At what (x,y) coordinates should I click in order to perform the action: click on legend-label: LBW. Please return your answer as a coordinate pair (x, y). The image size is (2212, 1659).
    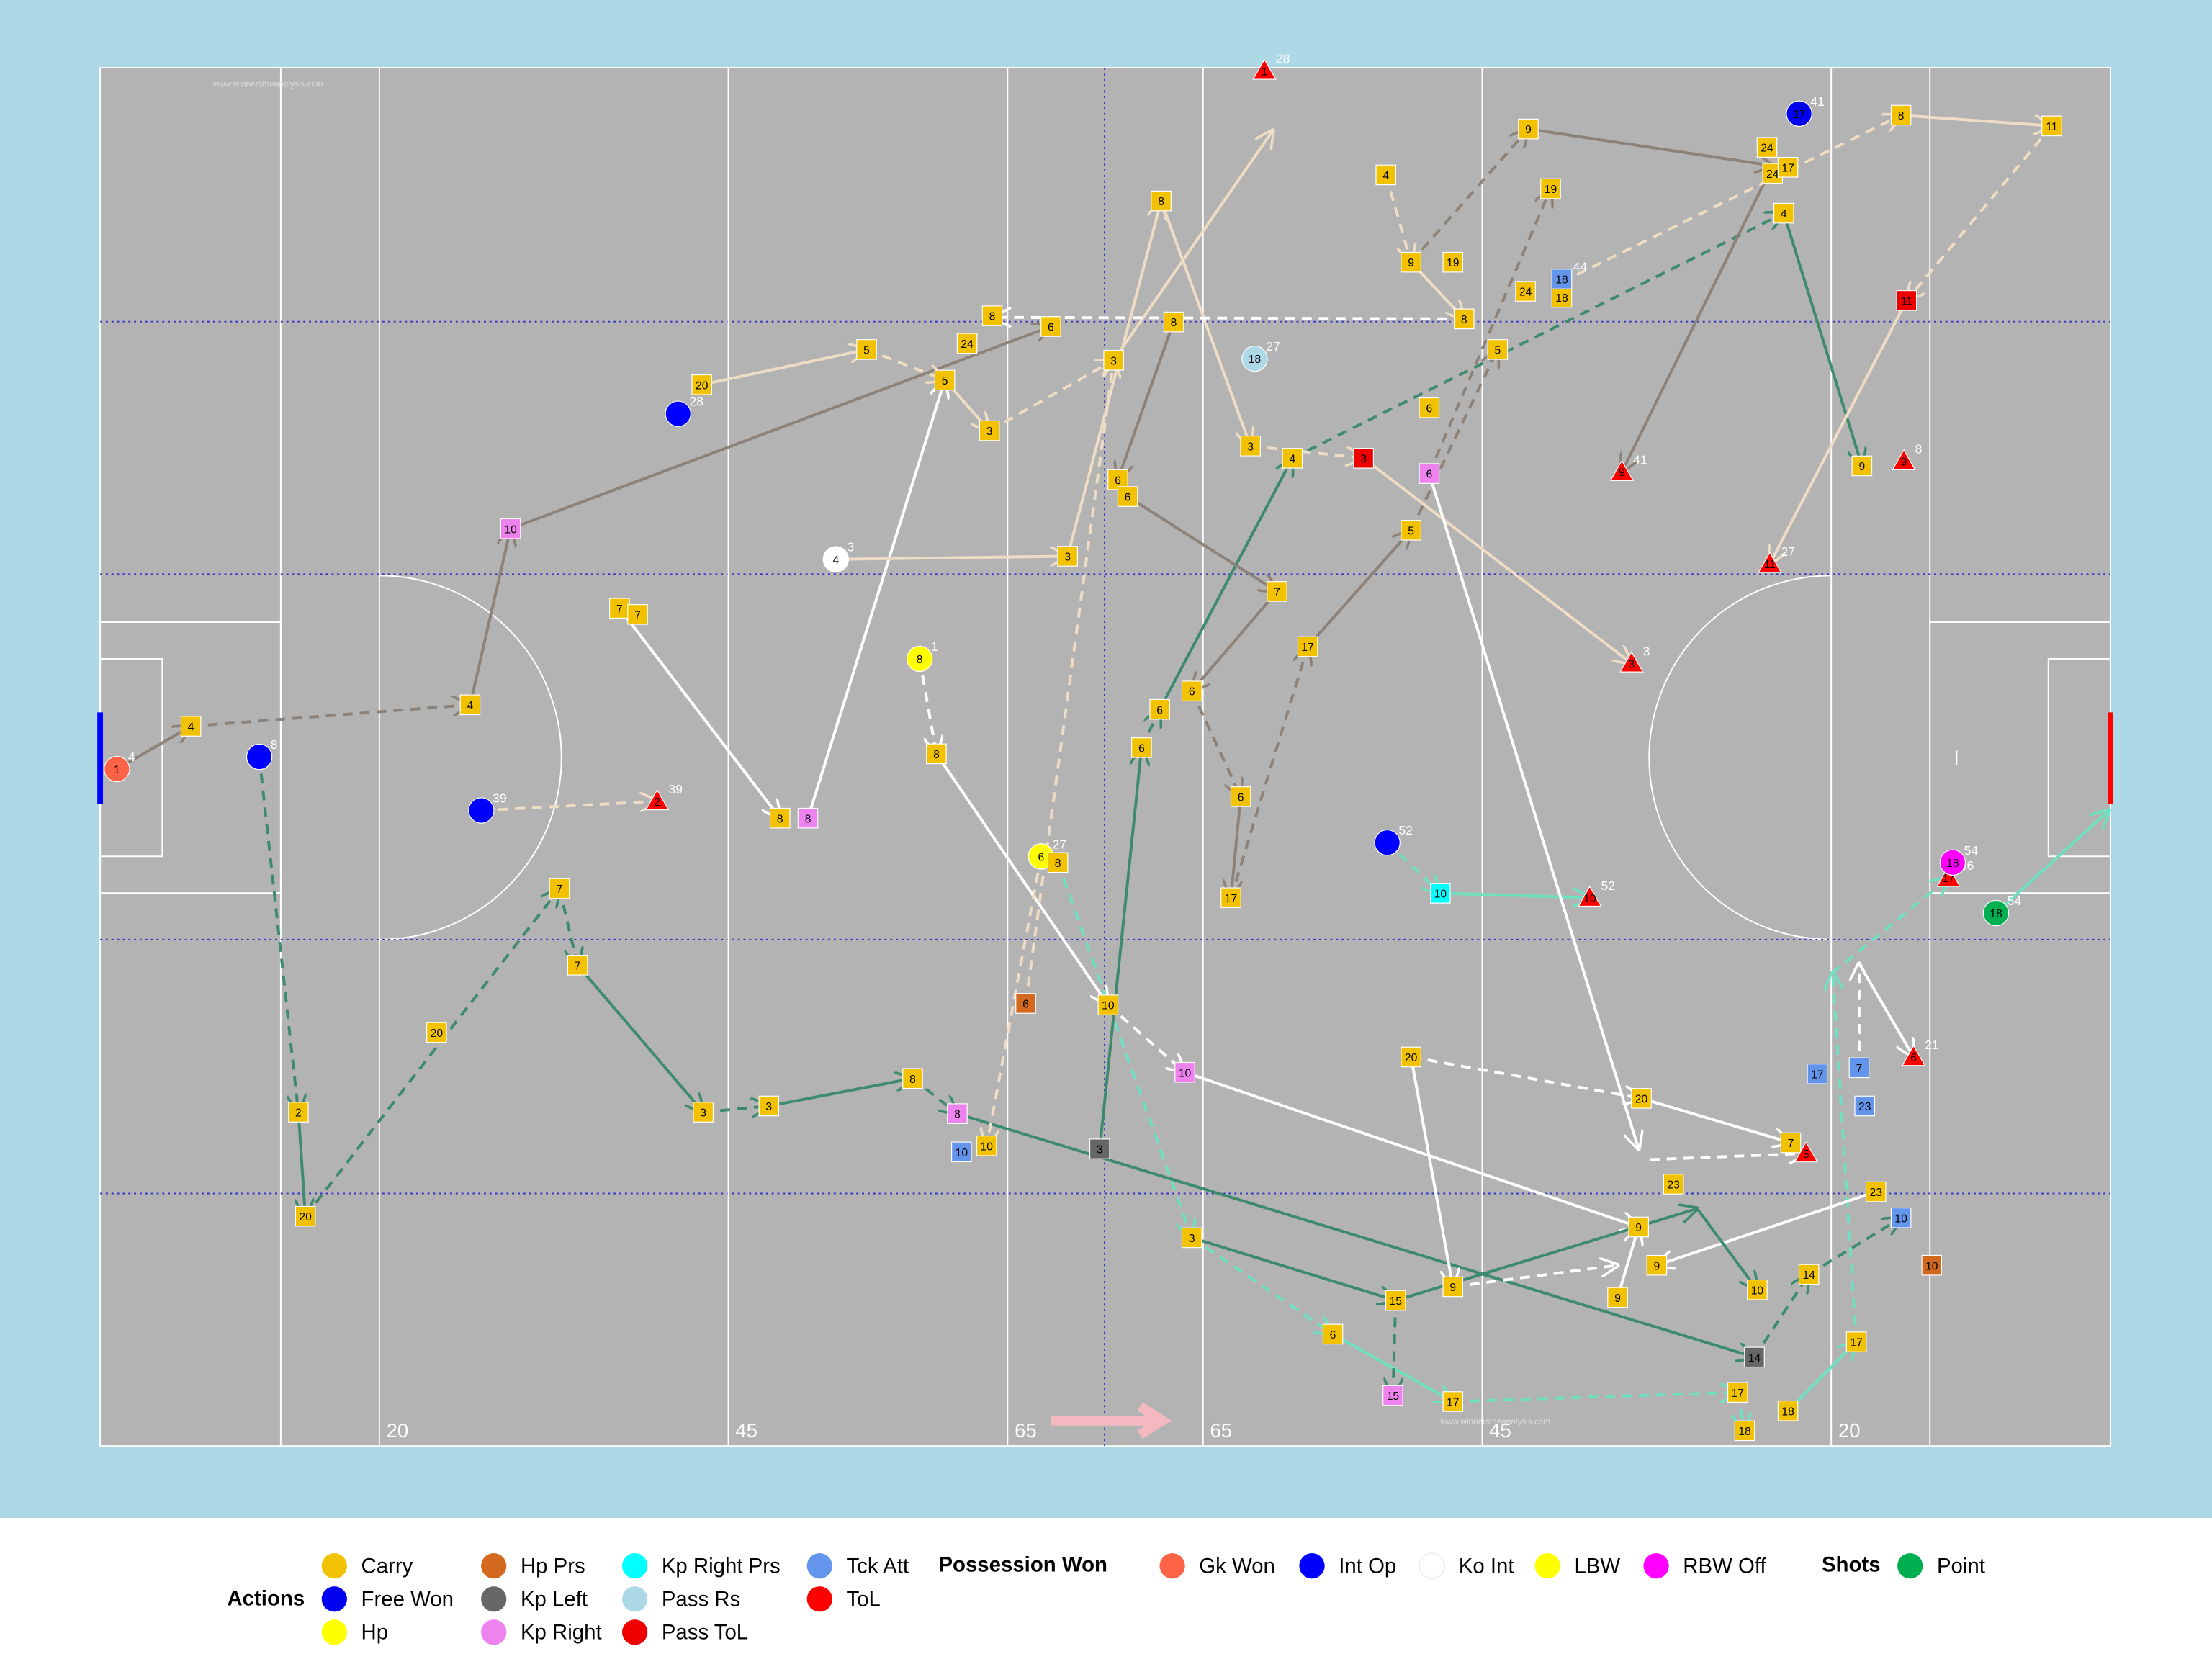
    Looking at the image, I should click on (1597, 1566).